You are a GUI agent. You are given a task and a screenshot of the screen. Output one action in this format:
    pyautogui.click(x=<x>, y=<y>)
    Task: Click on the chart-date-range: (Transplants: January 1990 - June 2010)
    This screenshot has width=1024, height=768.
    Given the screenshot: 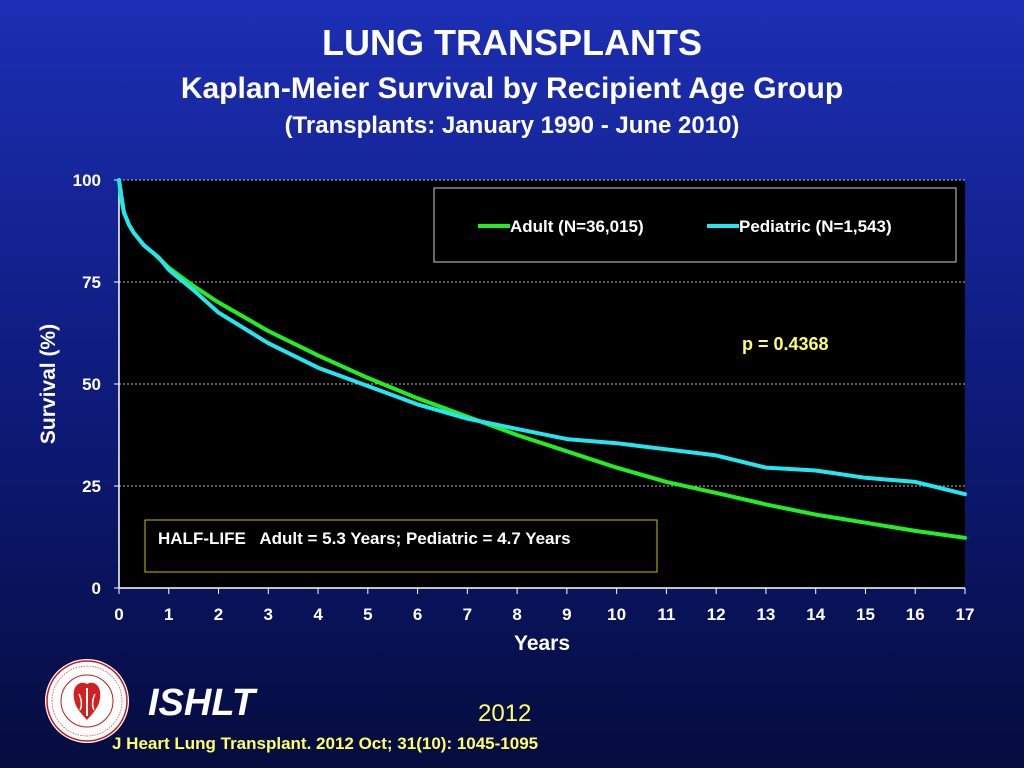 What is the action you would take?
    pyautogui.click(x=512, y=125)
    